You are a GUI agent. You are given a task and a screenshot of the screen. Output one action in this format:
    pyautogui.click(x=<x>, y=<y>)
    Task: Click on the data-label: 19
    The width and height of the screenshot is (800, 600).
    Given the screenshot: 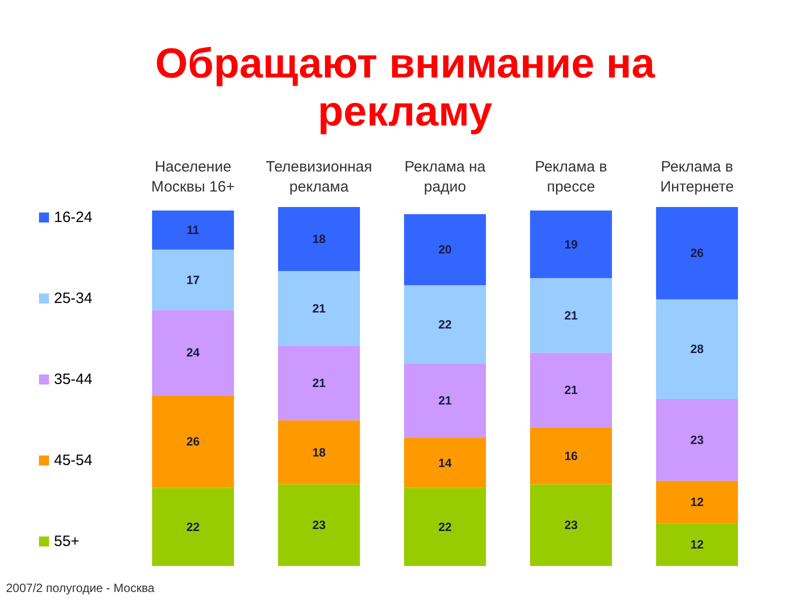 What is the action you would take?
    pyautogui.click(x=571, y=244)
    